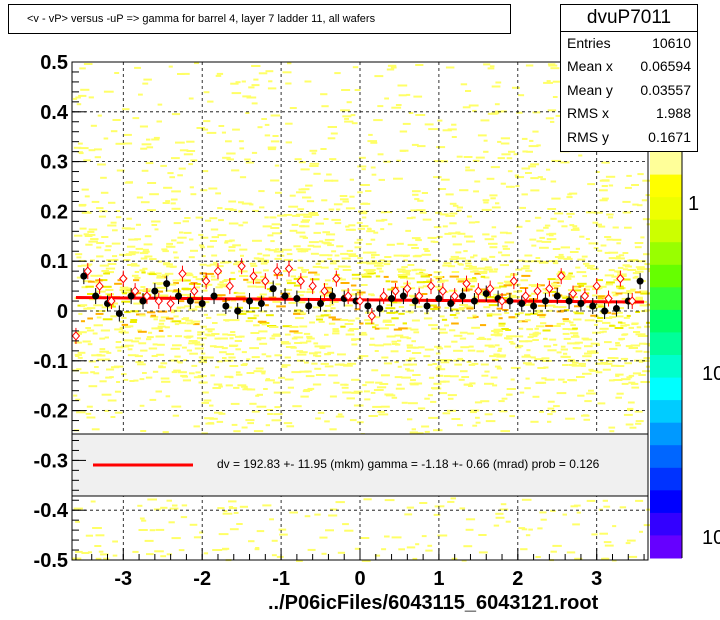 The height and width of the screenshot is (620, 720). Describe the element at coordinates (596, 579) in the screenshot. I see `x-tick-label: 3` at that location.